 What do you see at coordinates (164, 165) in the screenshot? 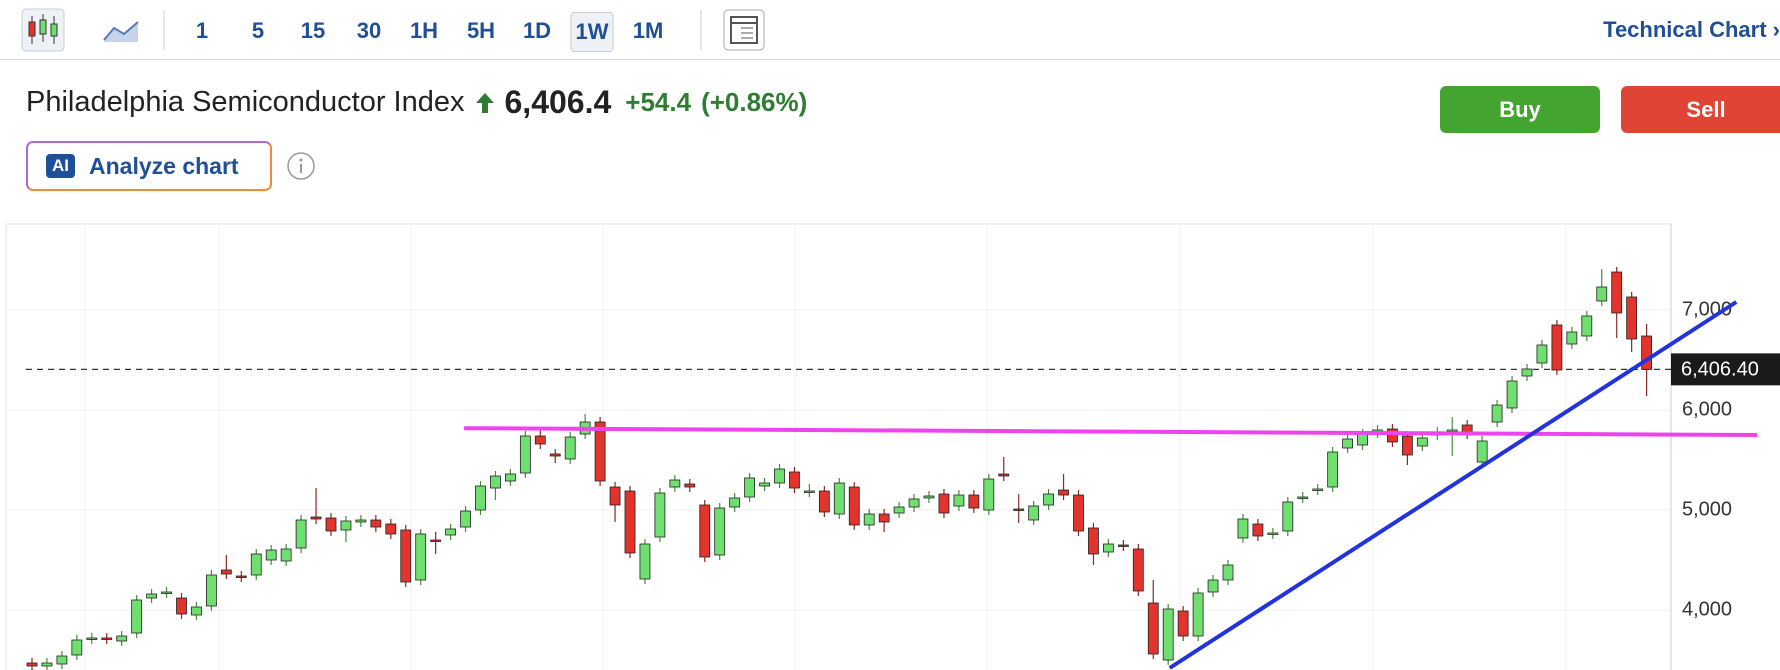
I see `analyze-label: Analyze chart` at bounding box center [164, 165].